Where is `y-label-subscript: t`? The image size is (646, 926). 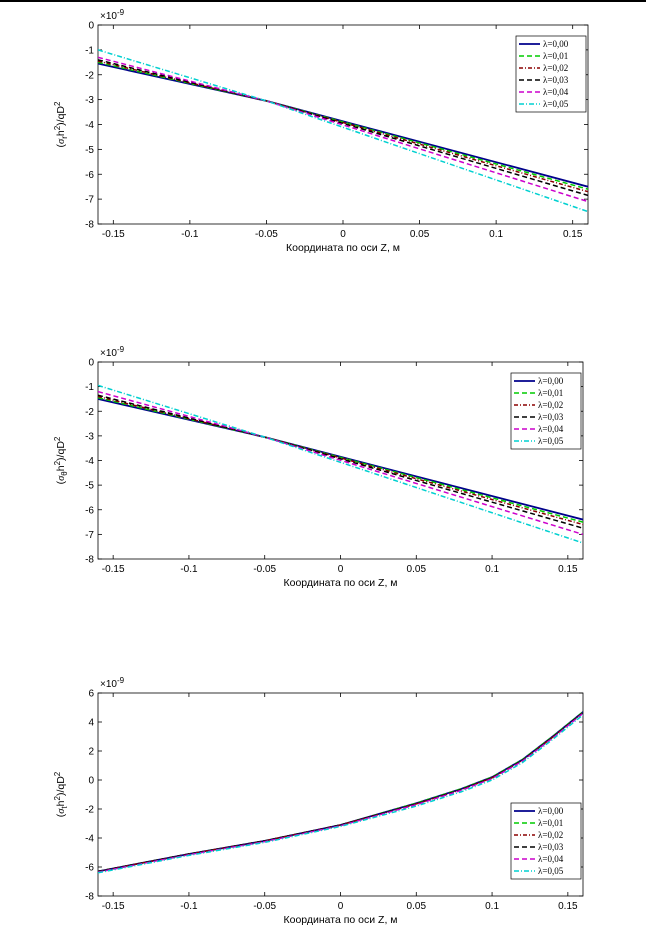
y-label-subscript: t is located at coordinates (64, 807).